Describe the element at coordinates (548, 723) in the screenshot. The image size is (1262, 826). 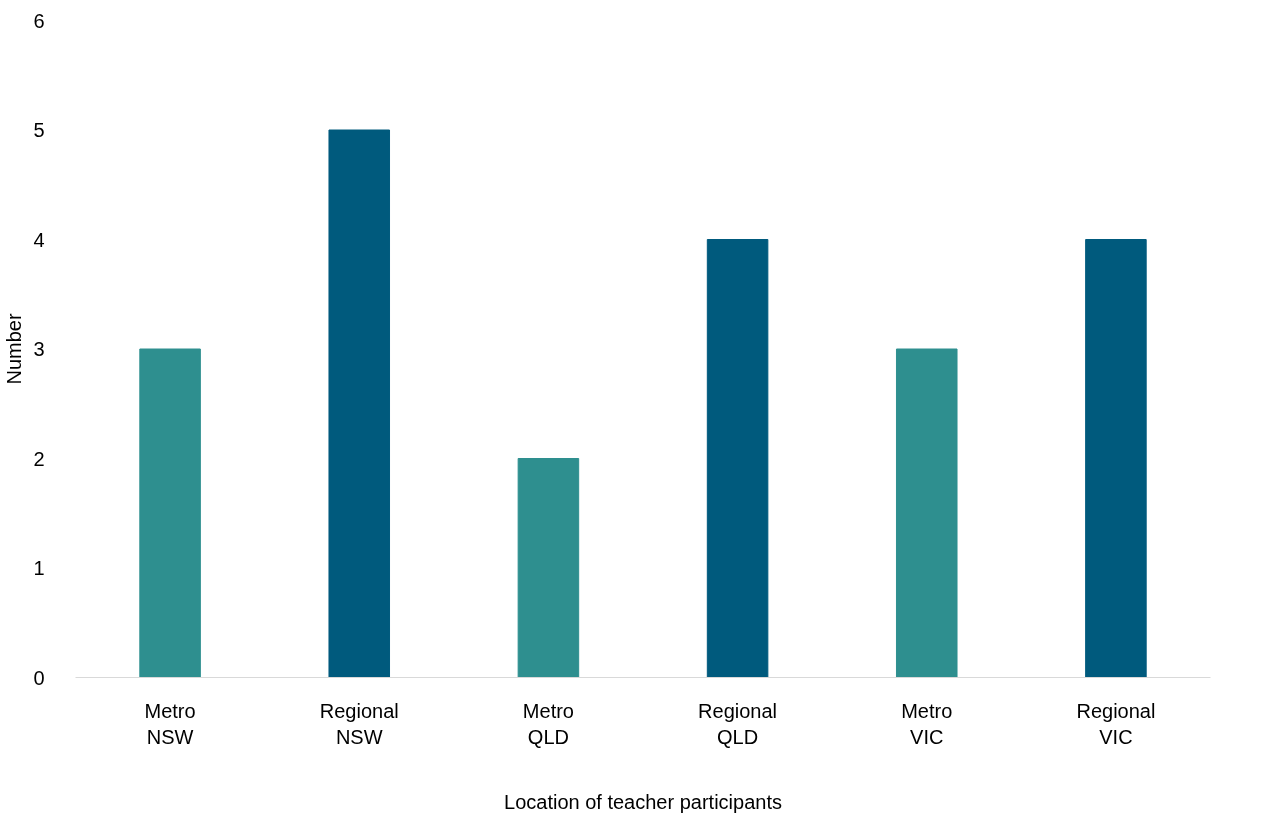
I see `x-tick-label: Metro QLD` at that location.